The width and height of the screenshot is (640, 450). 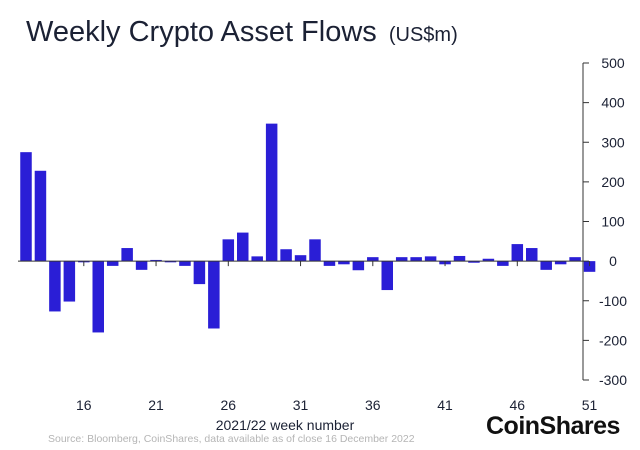 I want to click on y-tick-label: -200, so click(x=613, y=340).